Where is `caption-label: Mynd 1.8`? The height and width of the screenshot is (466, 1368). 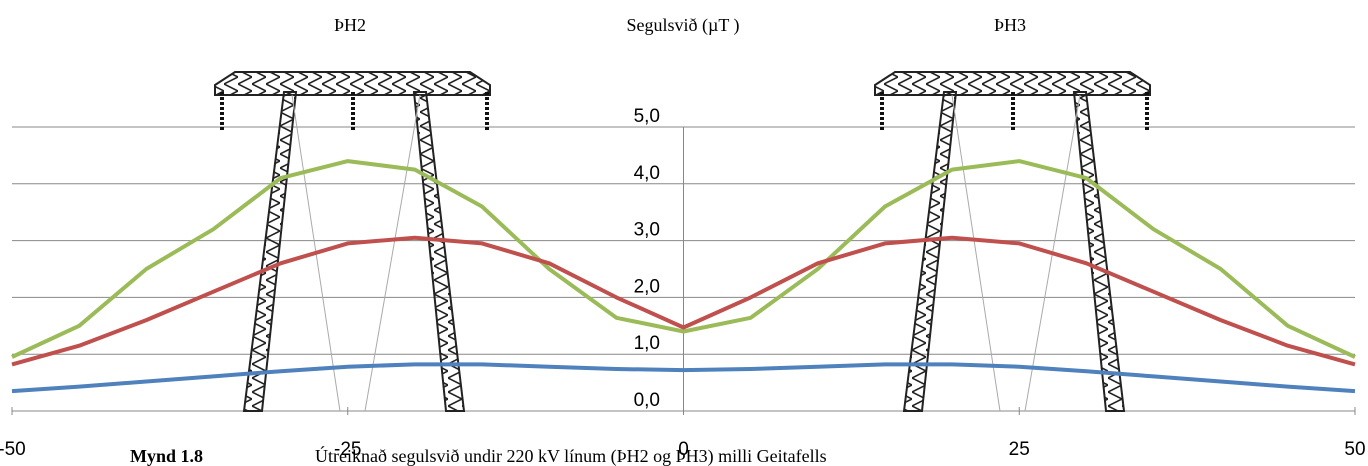
caption-label: Mynd 1.8 is located at coordinates (166, 456).